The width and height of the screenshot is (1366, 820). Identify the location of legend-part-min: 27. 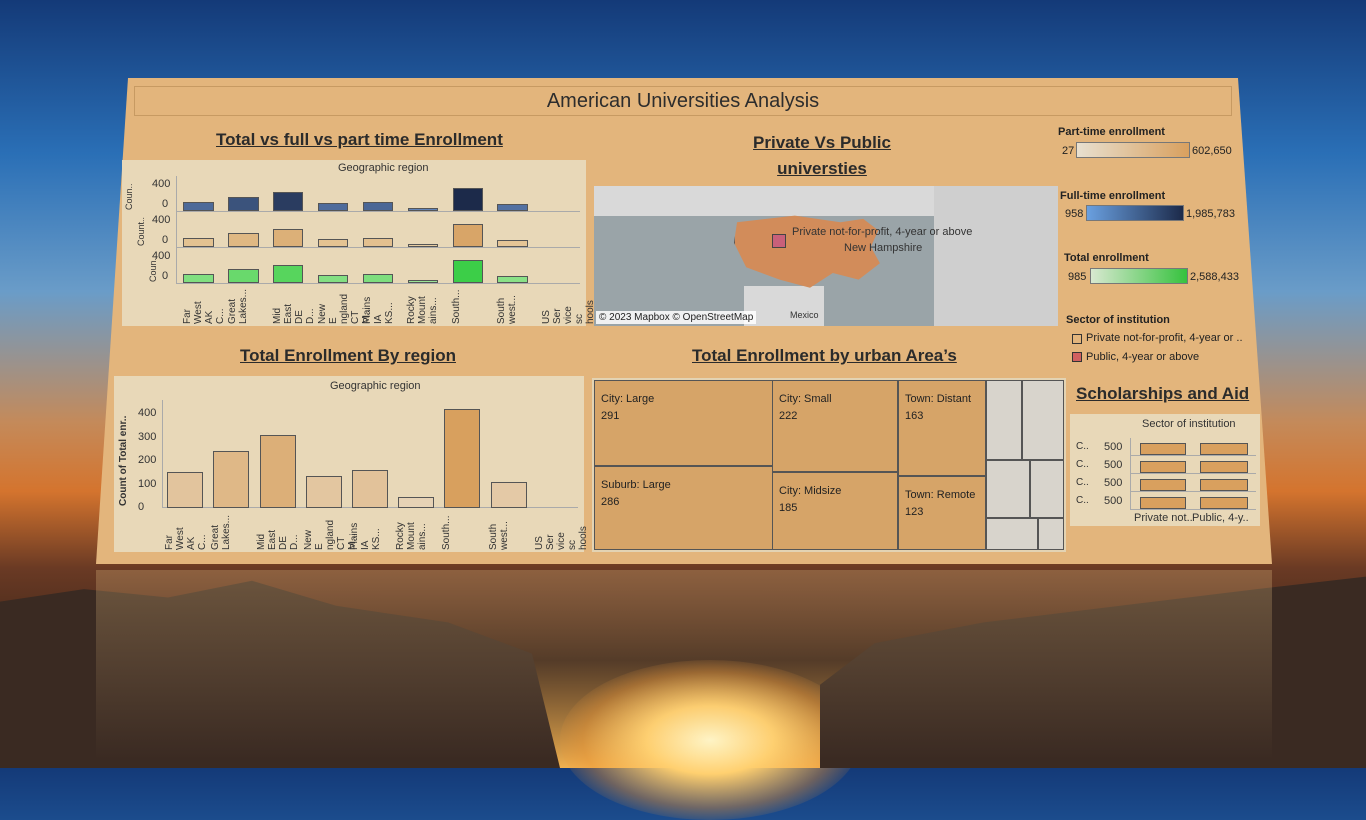
(1068, 151).